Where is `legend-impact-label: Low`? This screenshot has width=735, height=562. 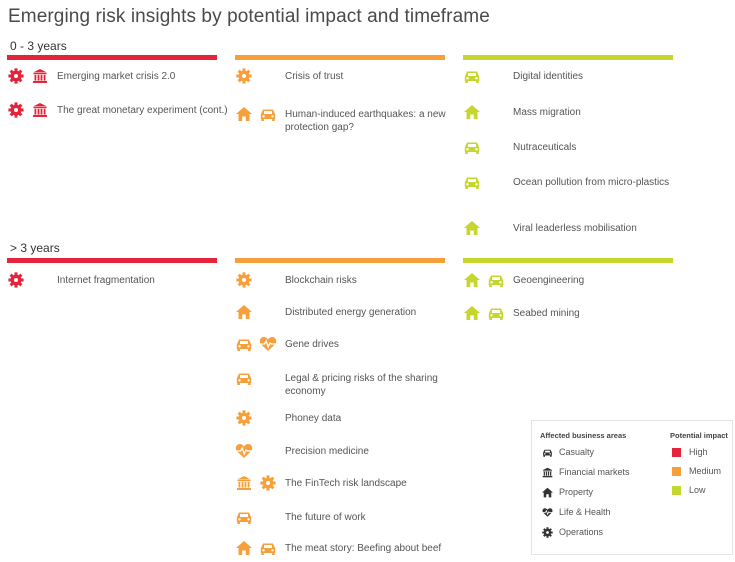 legend-impact-label: Low is located at coordinates (697, 490).